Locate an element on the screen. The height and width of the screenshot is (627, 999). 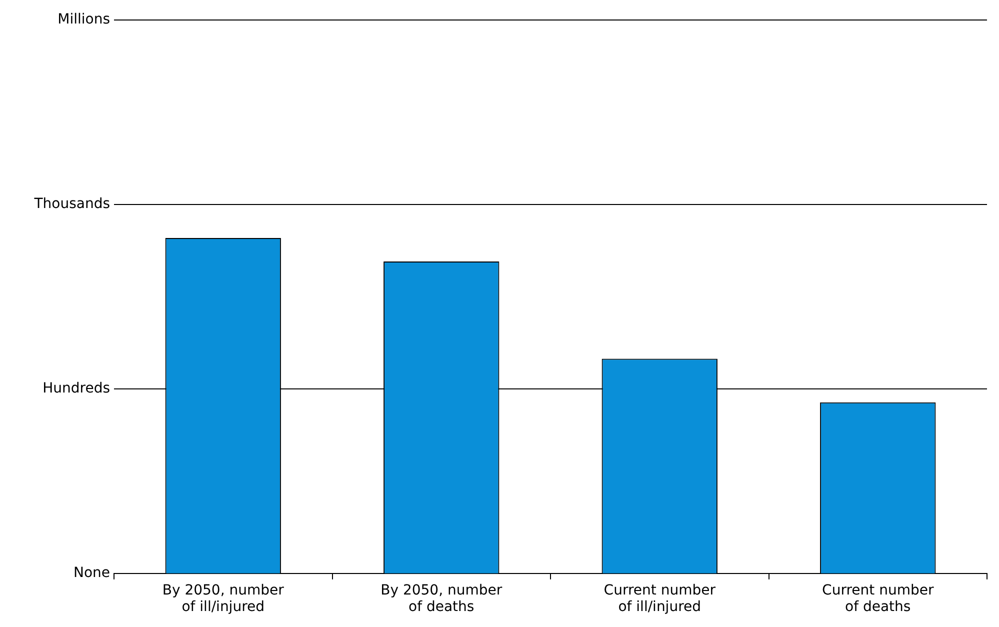
ref-line-label: Hundreds is located at coordinates (76, 388).